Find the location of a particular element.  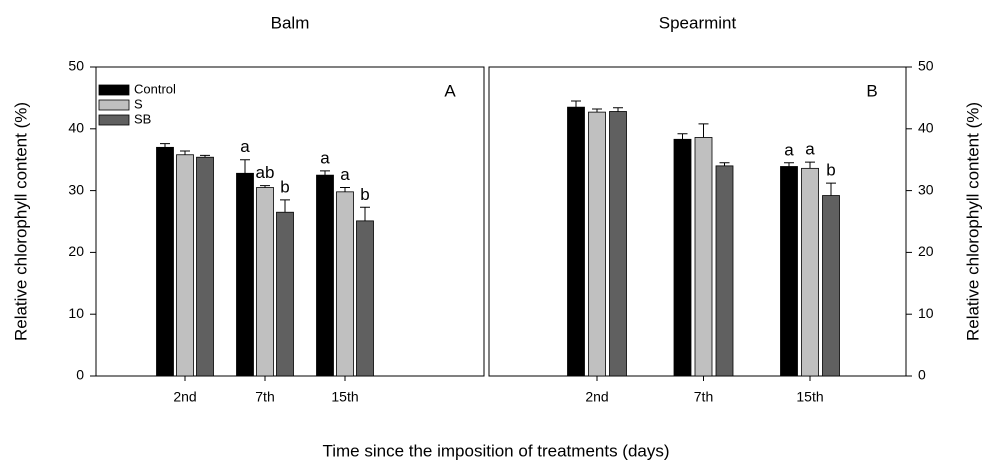

significance-letter: ab is located at coordinates (265, 172).